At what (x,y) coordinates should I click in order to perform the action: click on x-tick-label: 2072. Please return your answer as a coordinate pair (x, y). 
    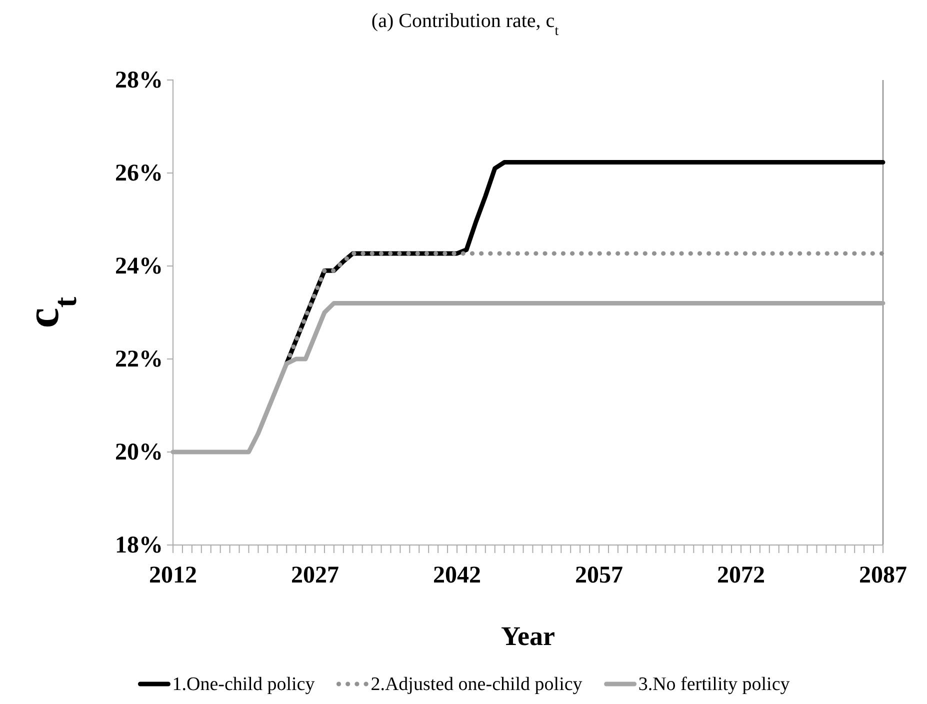
    Looking at the image, I should click on (741, 575).